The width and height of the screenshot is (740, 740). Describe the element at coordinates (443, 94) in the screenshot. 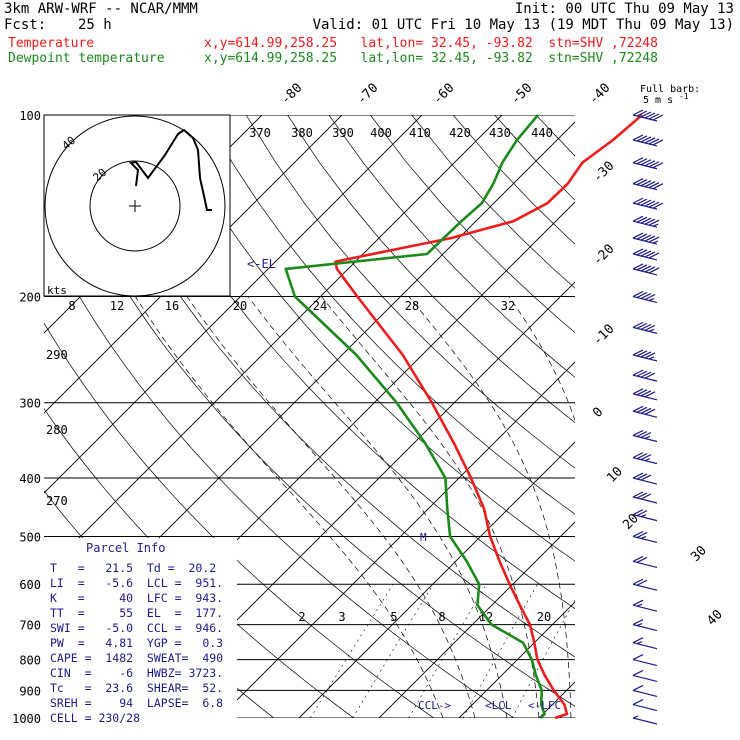

I see `isotherm-top-label: -60` at that location.